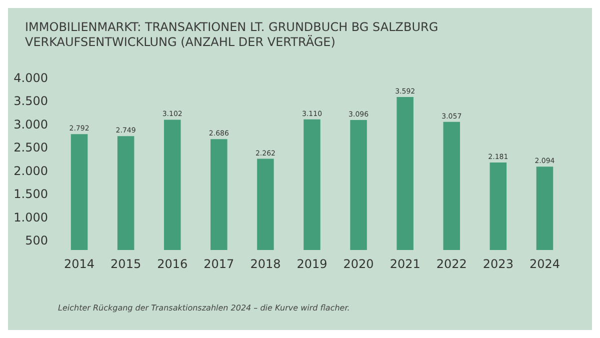 The height and width of the screenshot is (338, 600). Describe the element at coordinates (358, 264) in the screenshot. I see `x-tick-label: 2020` at that location.